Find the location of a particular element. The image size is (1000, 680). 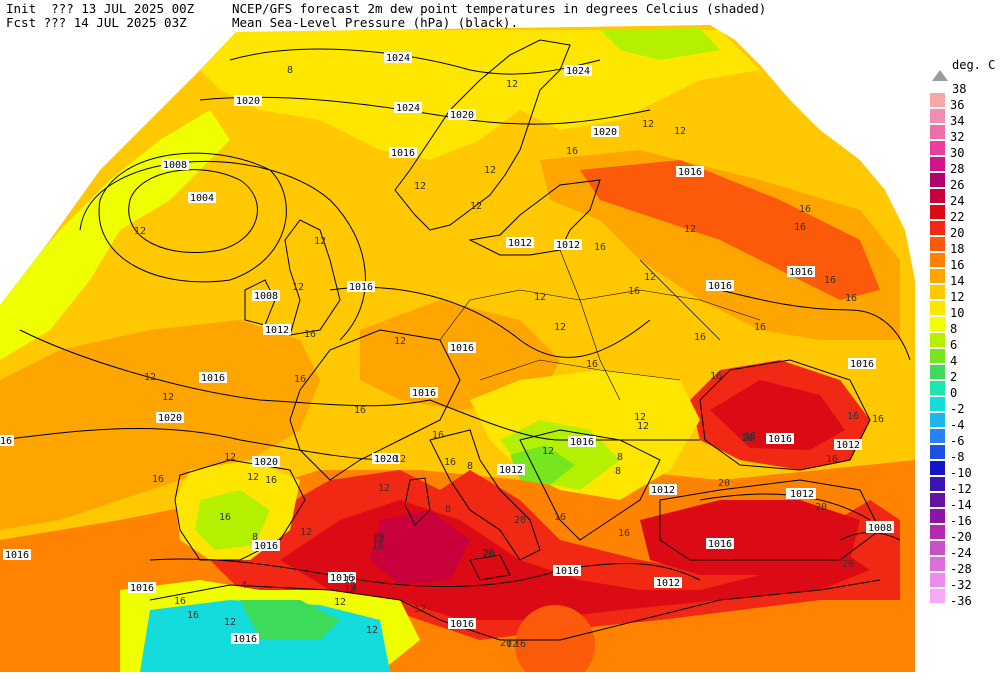

isobar-1016-a is located at coordinates (225, 368).